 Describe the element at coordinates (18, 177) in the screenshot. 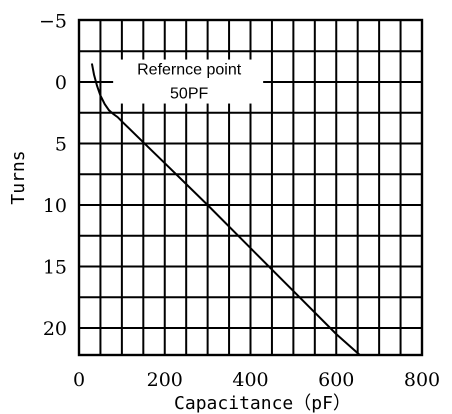

I see `y-axis-title: Turns` at that location.